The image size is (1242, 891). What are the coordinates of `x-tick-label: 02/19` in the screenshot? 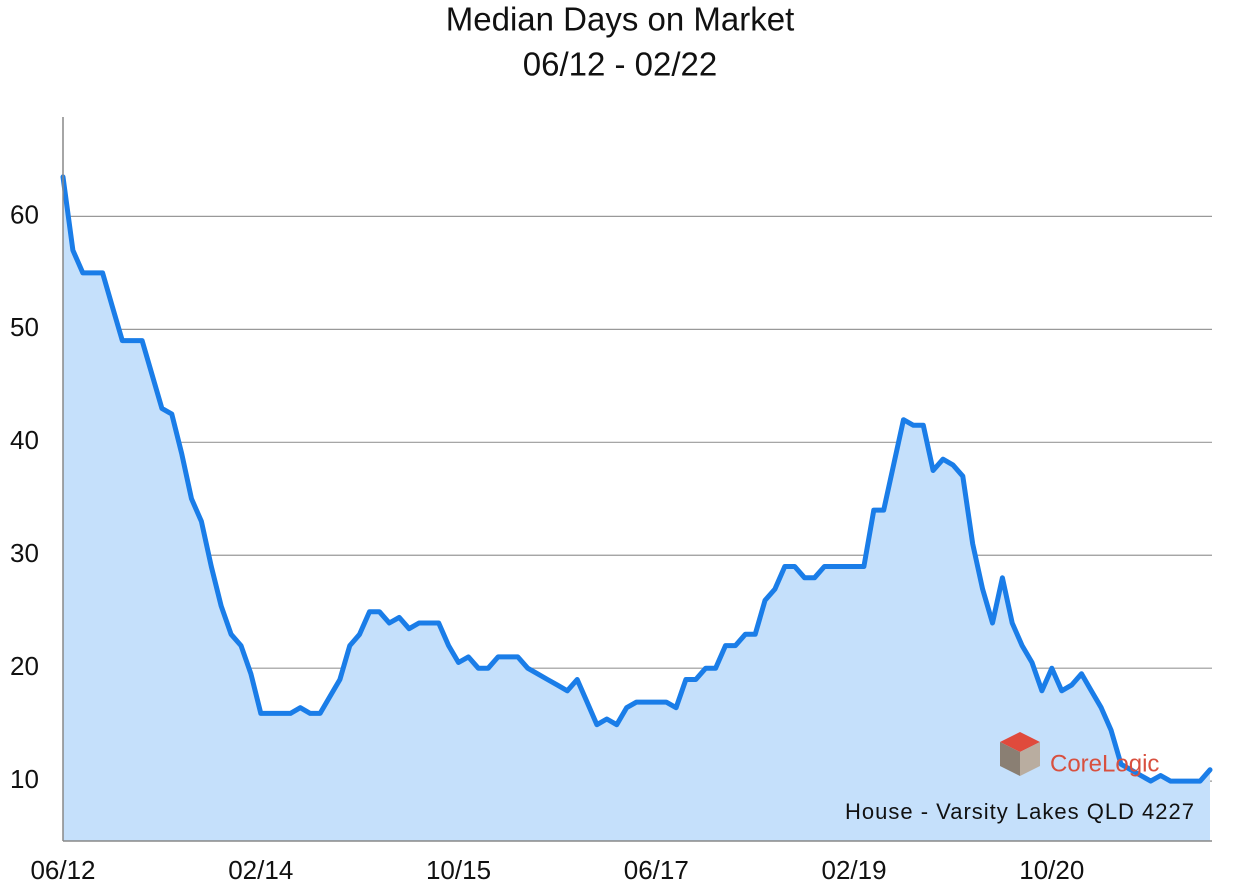 It's located at (853, 870).